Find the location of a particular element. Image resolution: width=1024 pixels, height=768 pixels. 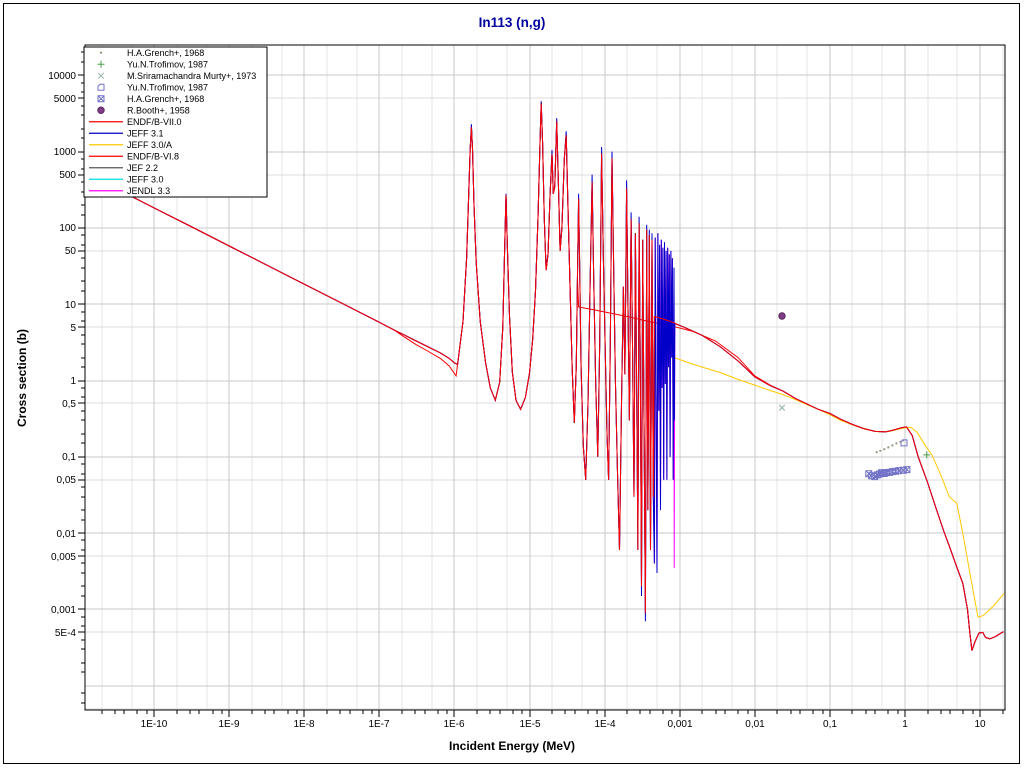

x-tick-label: 0,1 is located at coordinates (830, 724).